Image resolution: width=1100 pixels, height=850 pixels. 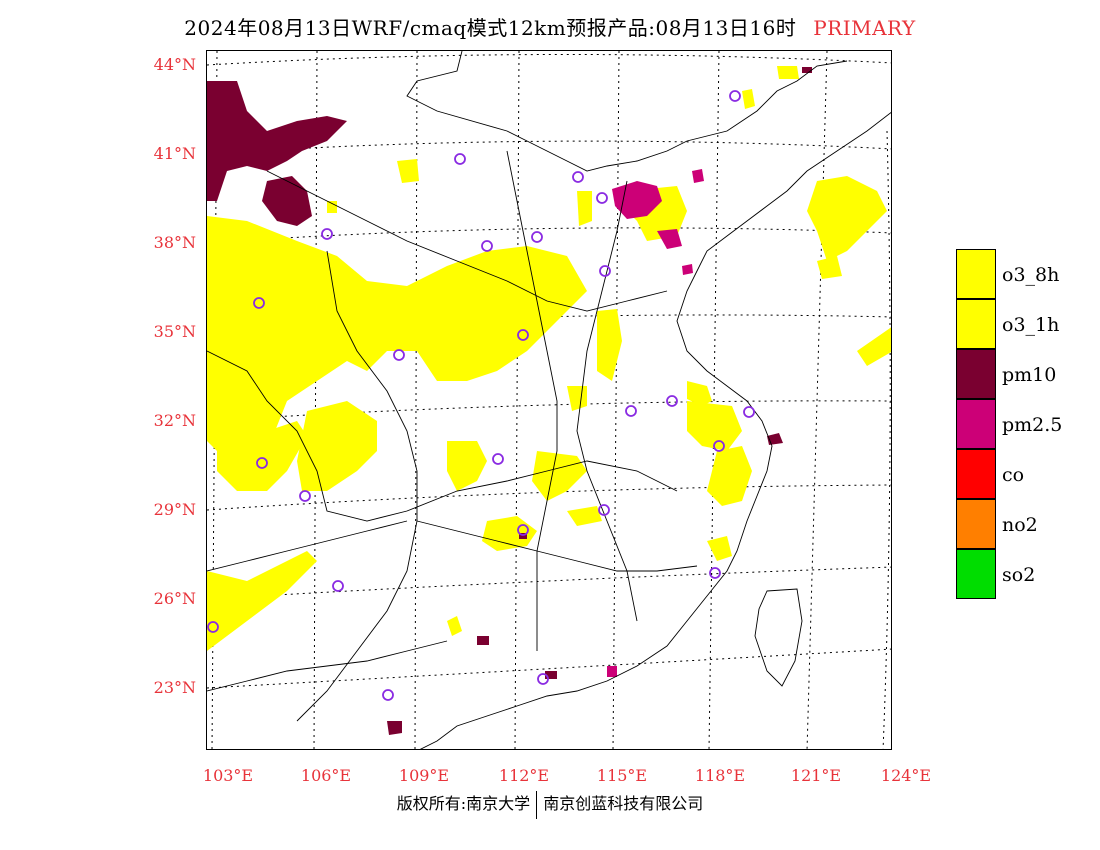 What do you see at coordinates (1031, 275) in the screenshot?
I see `legend-label-o3-8h: o3_8h` at bounding box center [1031, 275].